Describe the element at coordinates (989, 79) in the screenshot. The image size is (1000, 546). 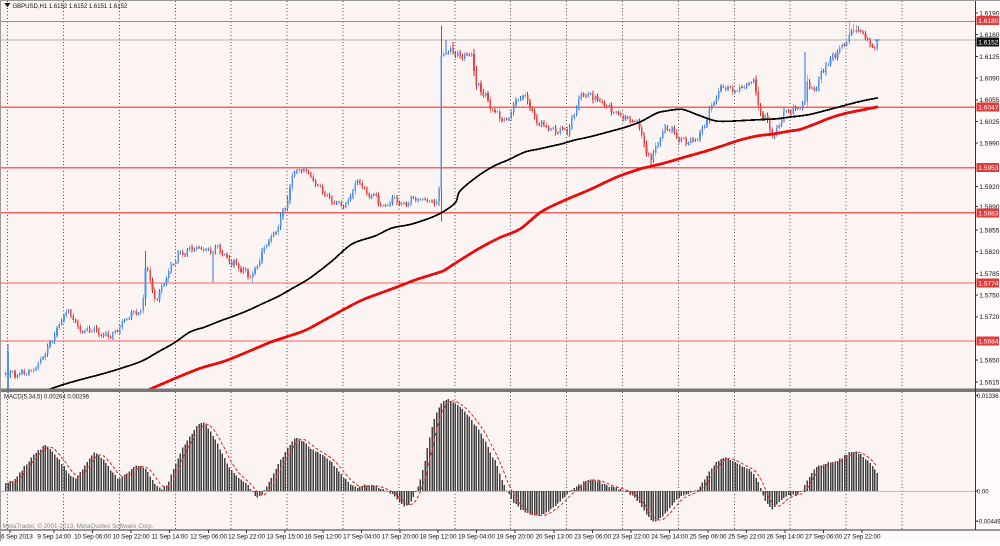
I see `svg-text: 1.6090` at that location.